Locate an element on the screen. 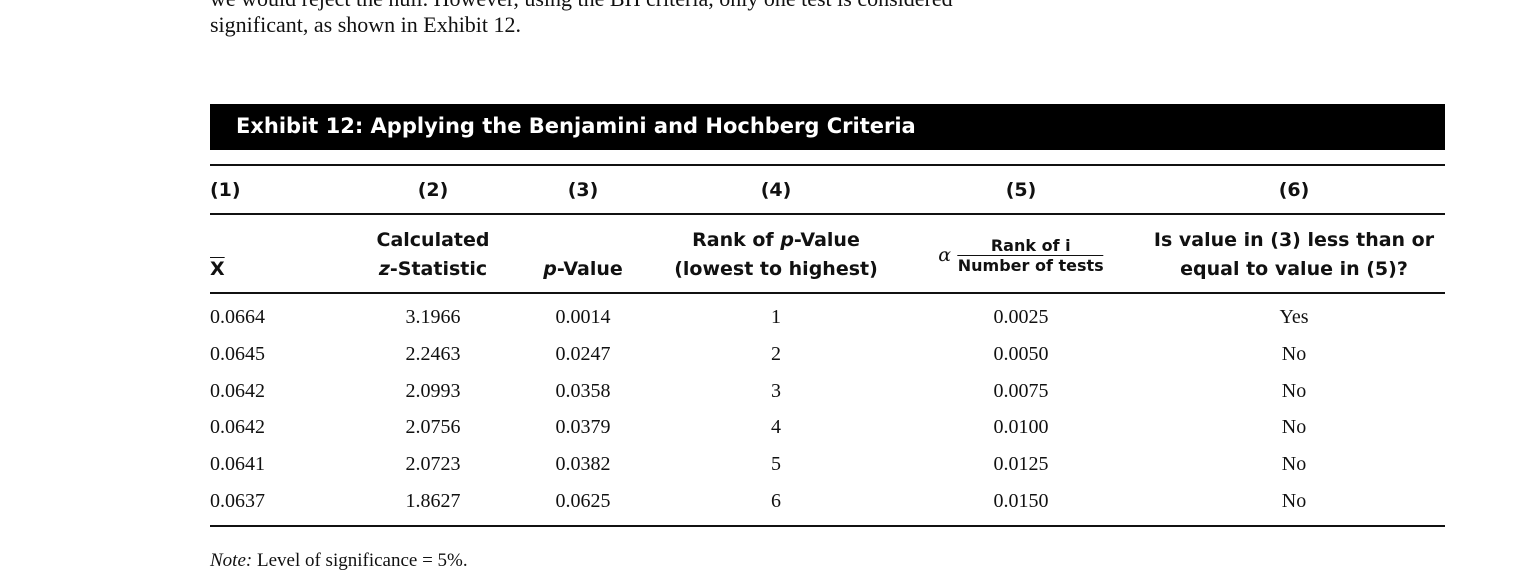  header-text: Rank of i is located at coordinates (1030, 246).